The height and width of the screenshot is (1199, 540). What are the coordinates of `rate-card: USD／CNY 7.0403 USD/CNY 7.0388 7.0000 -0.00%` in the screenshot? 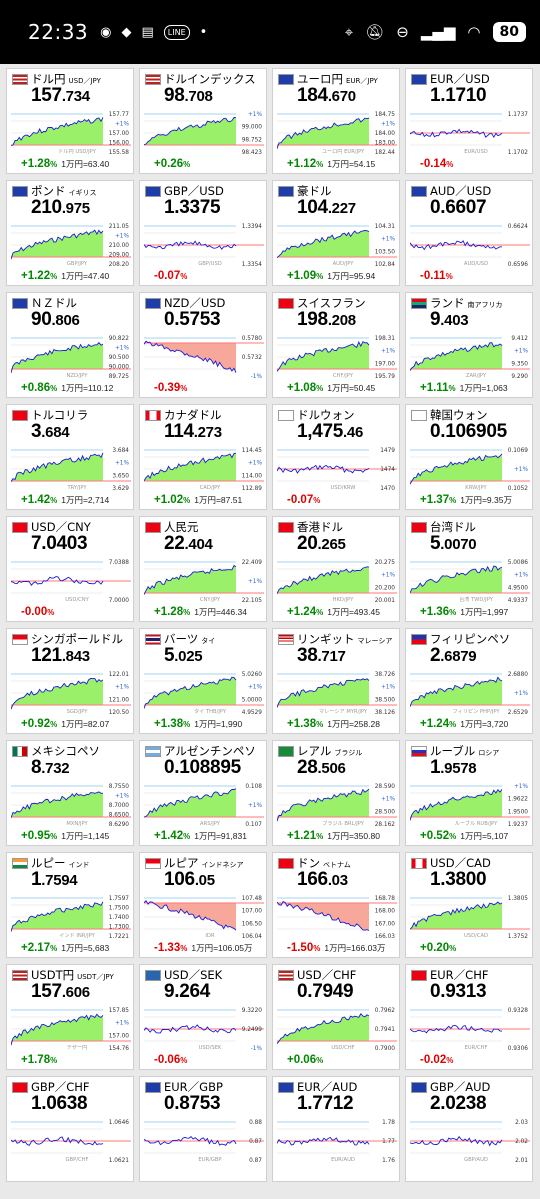 It's located at (70, 569).